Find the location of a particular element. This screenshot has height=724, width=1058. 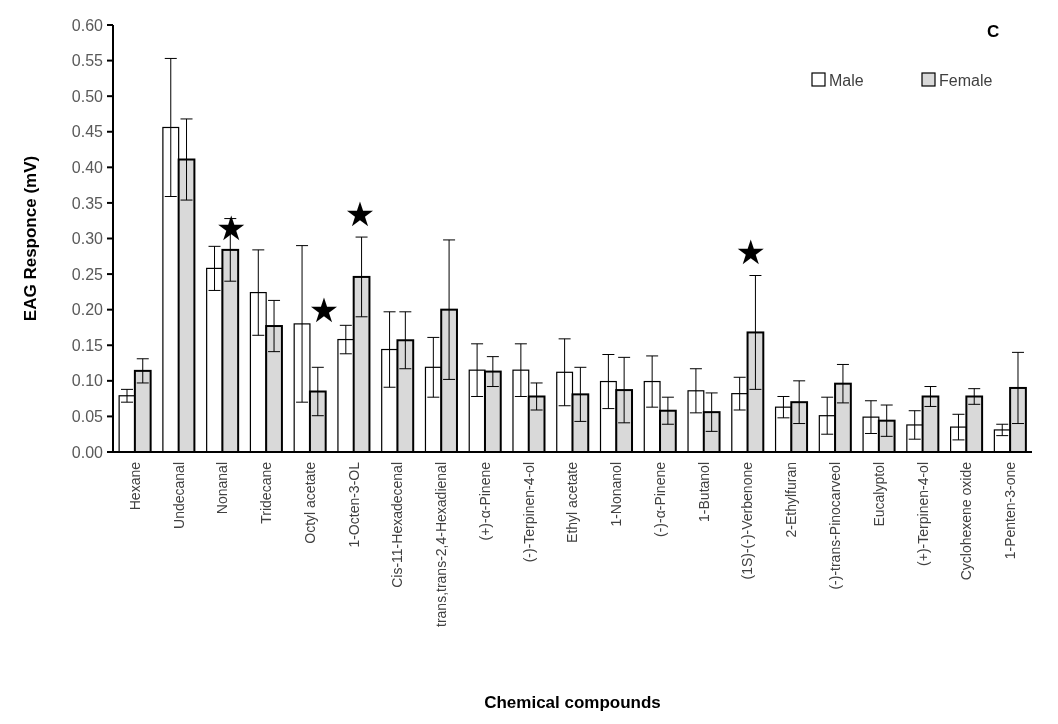

x-tick-label: Tridecane is located at coordinates (266, 492).